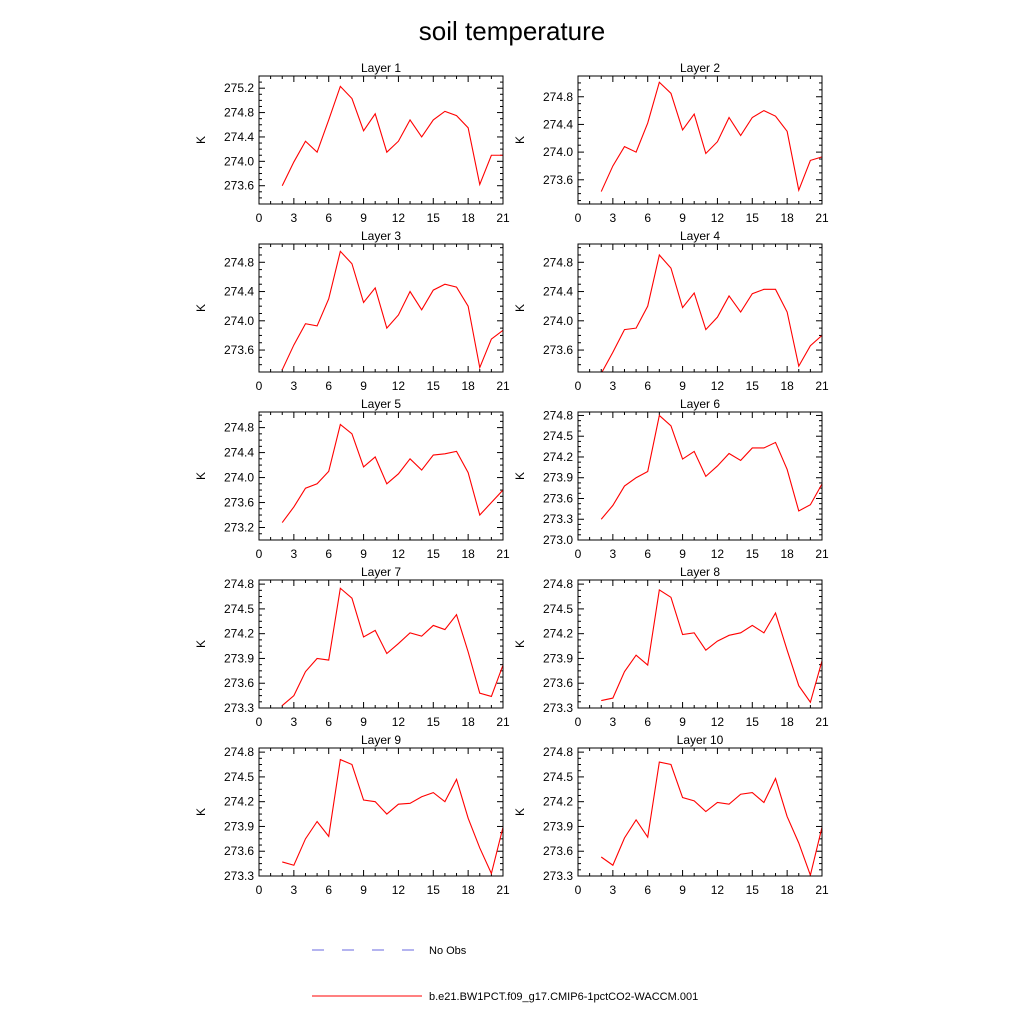 The height and width of the screenshot is (1024, 1024). What do you see at coordinates (558, 97) in the screenshot?
I see `layer-2-y-tick-label: 274.8` at bounding box center [558, 97].